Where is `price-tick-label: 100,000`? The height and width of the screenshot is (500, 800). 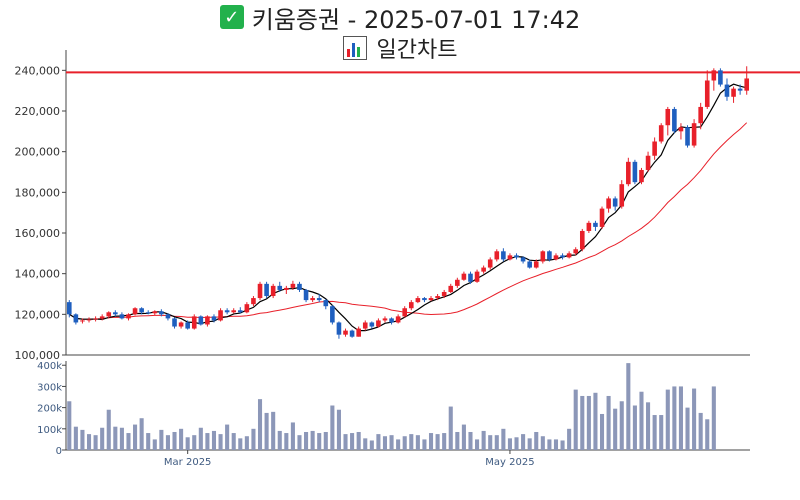 price-tick-label: 100,000 is located at coordinates (38, 355).